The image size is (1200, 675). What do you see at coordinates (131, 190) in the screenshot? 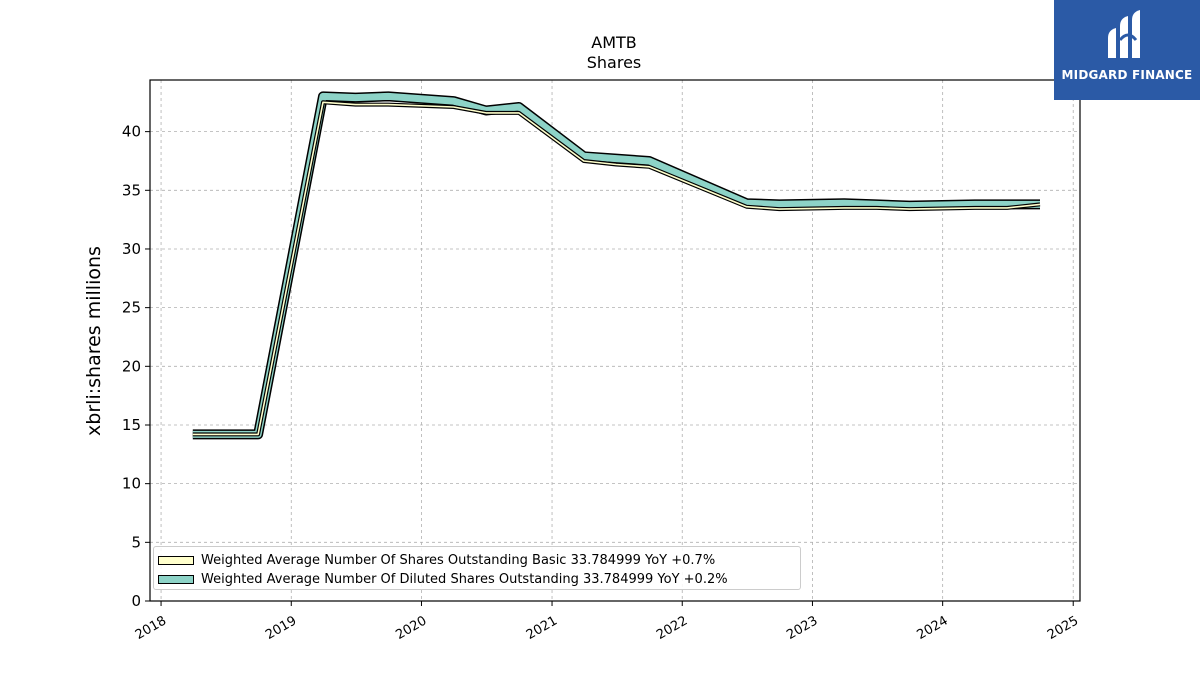
I see `y-tick-label: 35` at bounding box center [131, 190].